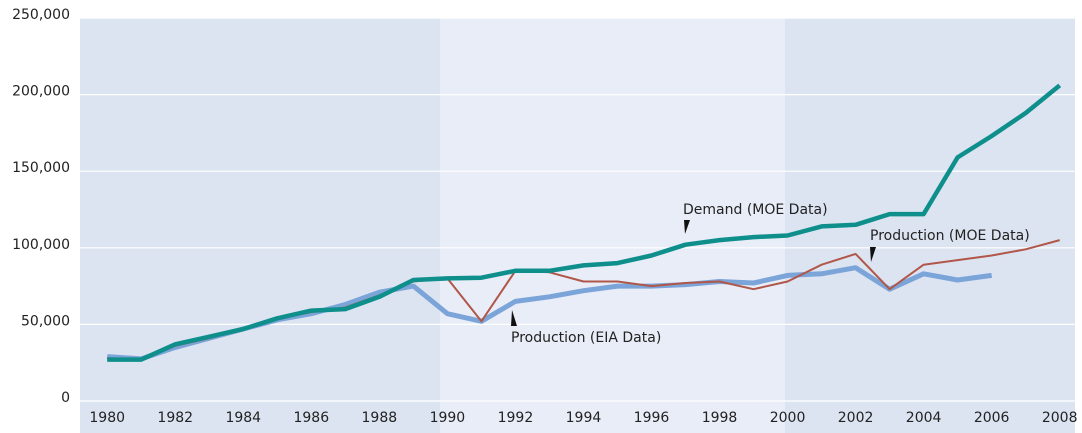  What do you see at coordinates (175, 418) in the screenshot?
I see `x-tick-label: 1982` at bounding box center [175, 418].